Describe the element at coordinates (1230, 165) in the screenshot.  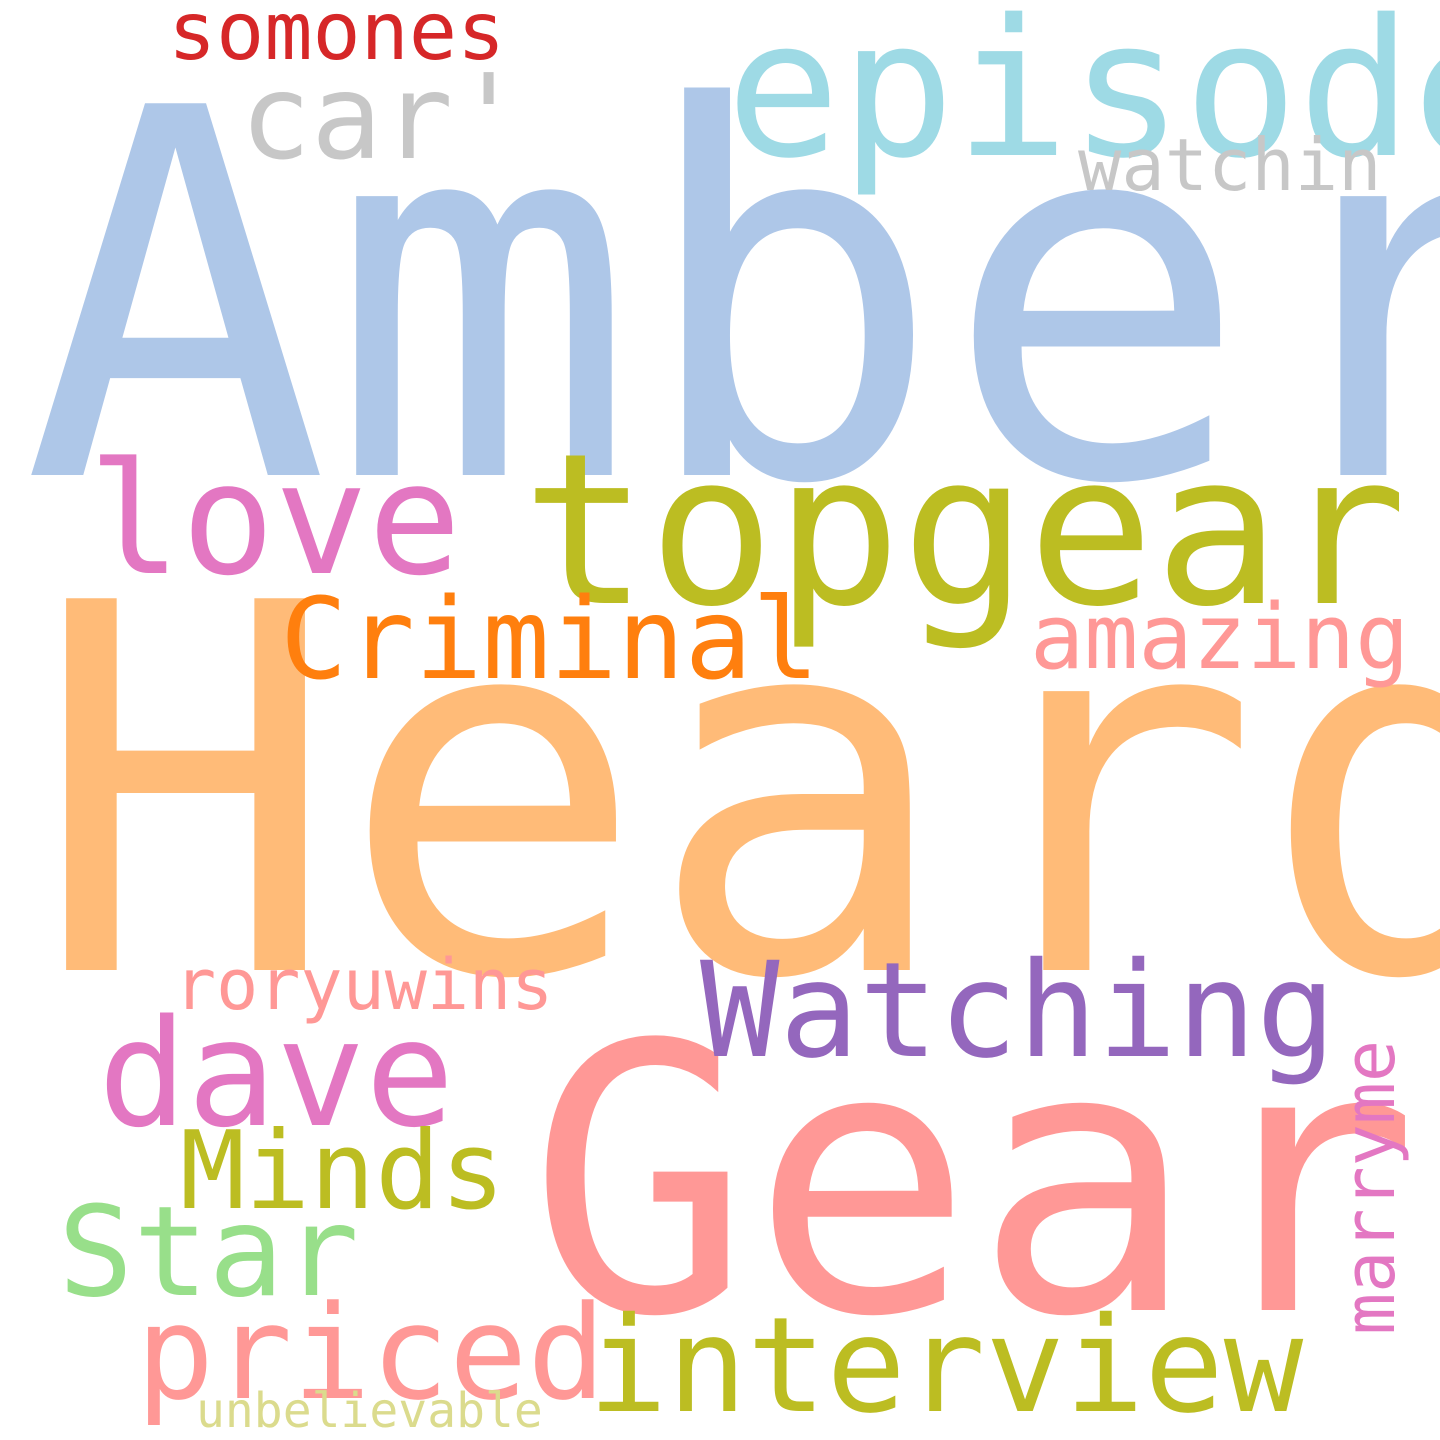
I see `word-watchin: watchin` at that location.